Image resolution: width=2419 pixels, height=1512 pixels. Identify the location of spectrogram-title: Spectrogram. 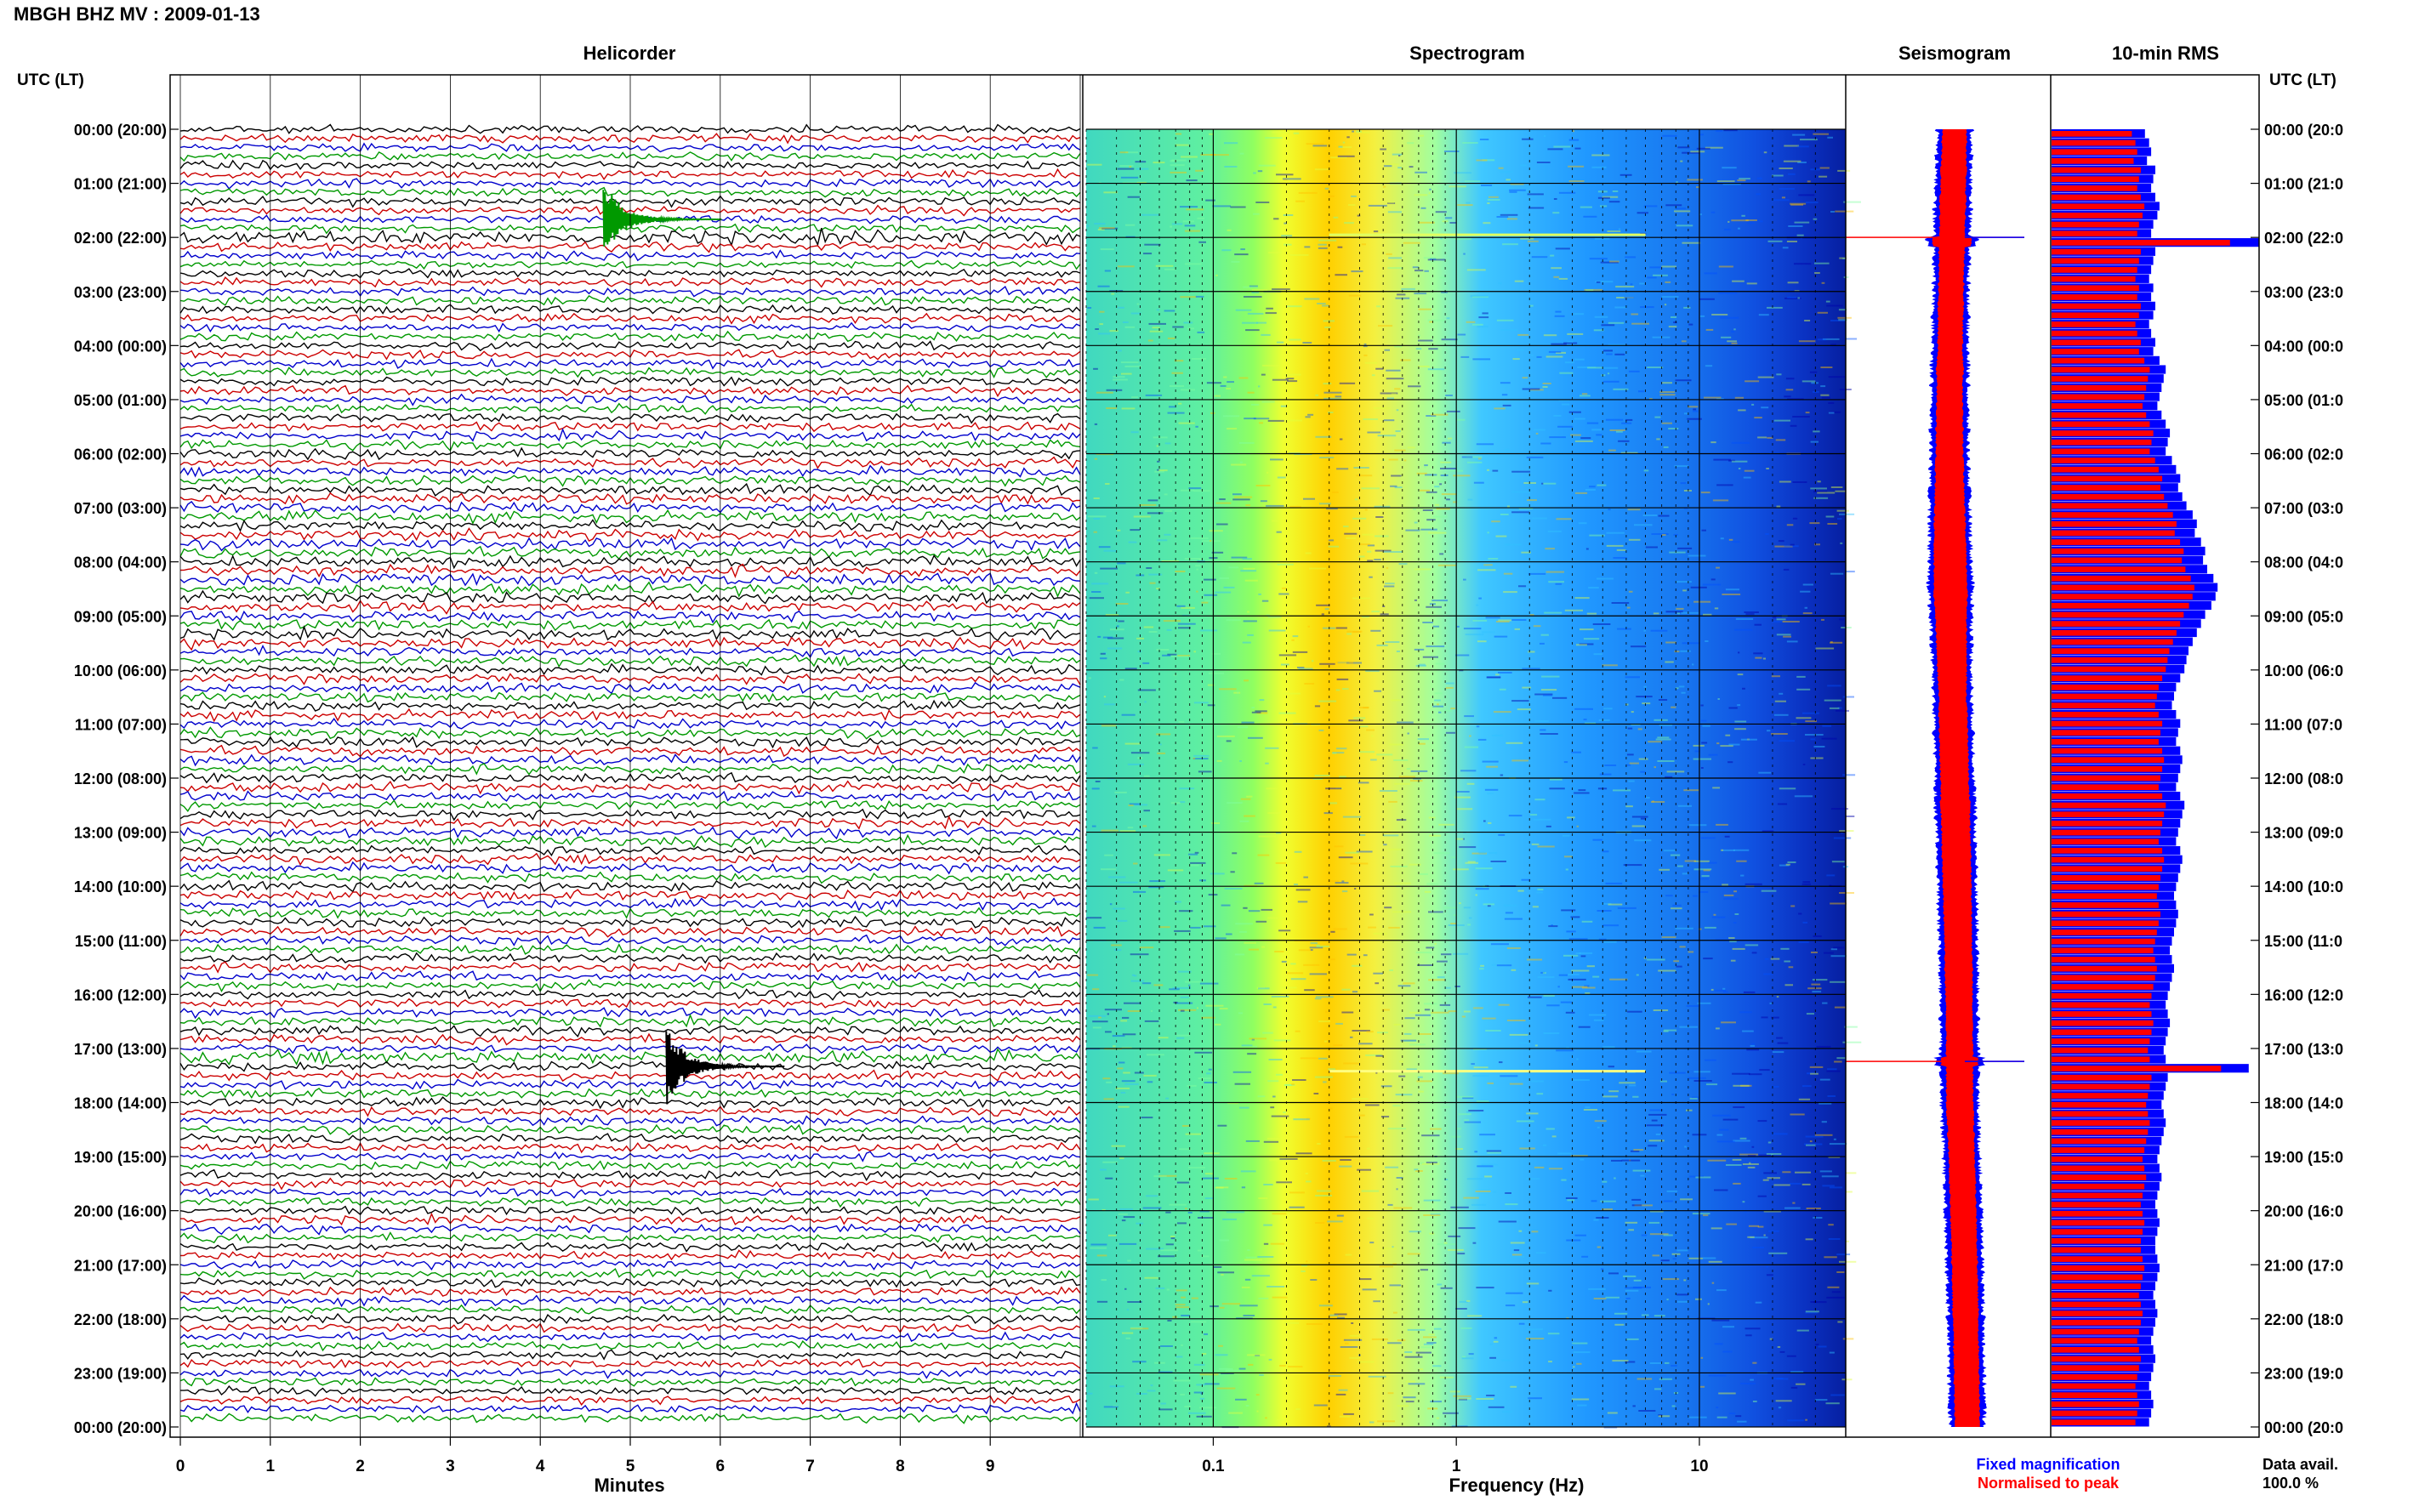
(1467, 53).